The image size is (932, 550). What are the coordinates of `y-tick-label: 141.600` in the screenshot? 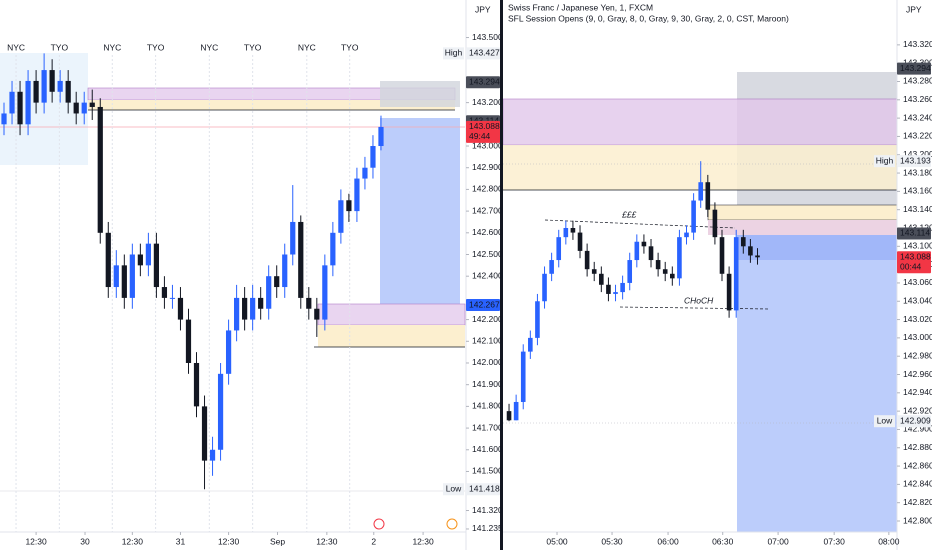 It's located at (487, 449).